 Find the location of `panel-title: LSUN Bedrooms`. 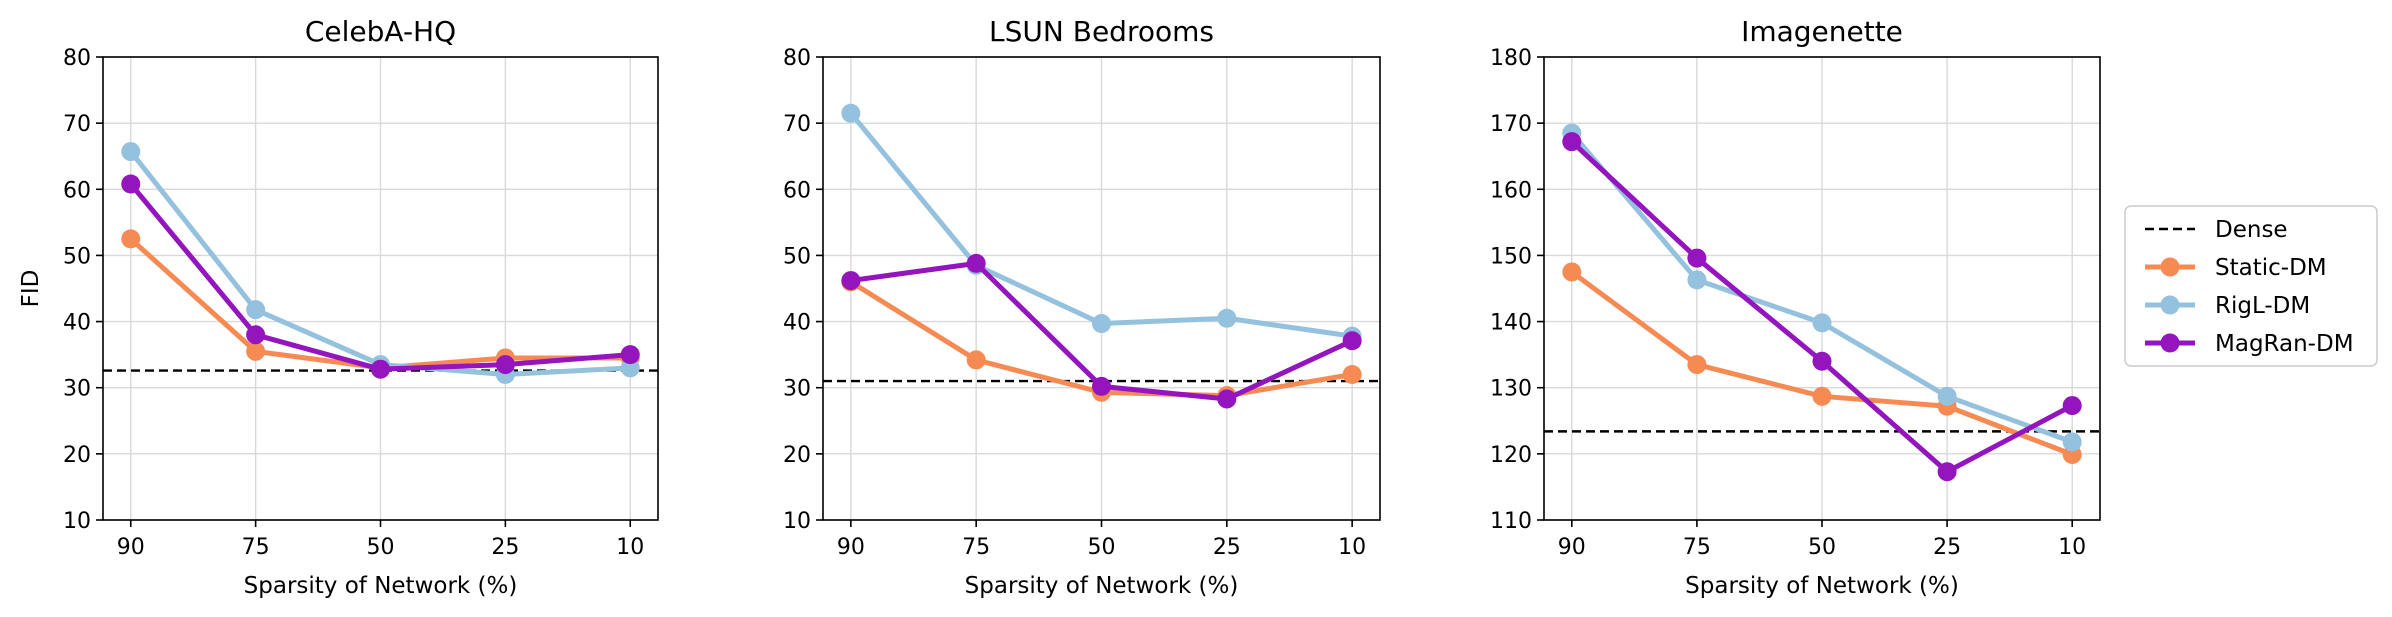

panel-title: LSUN Bedrooms is located at coordinates (1101, 31).